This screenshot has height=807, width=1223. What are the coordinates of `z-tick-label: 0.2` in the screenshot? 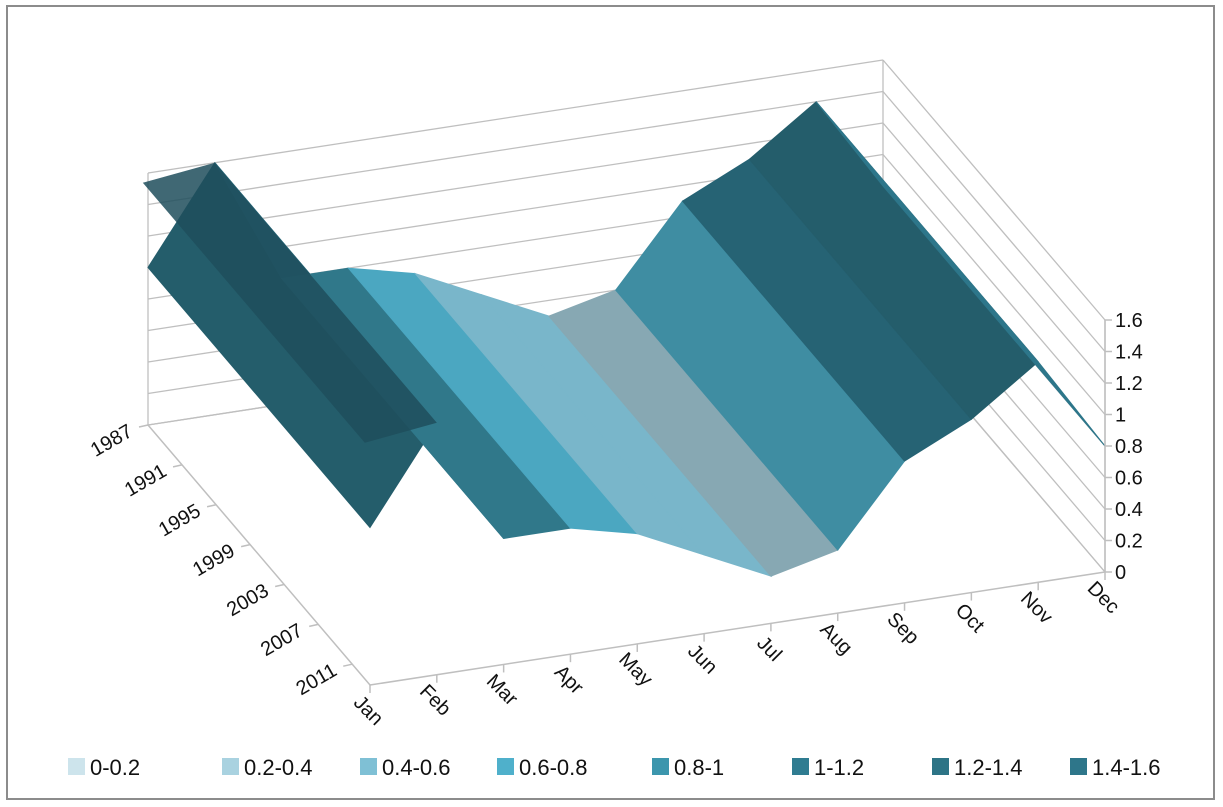 It's located at (1129, 542).